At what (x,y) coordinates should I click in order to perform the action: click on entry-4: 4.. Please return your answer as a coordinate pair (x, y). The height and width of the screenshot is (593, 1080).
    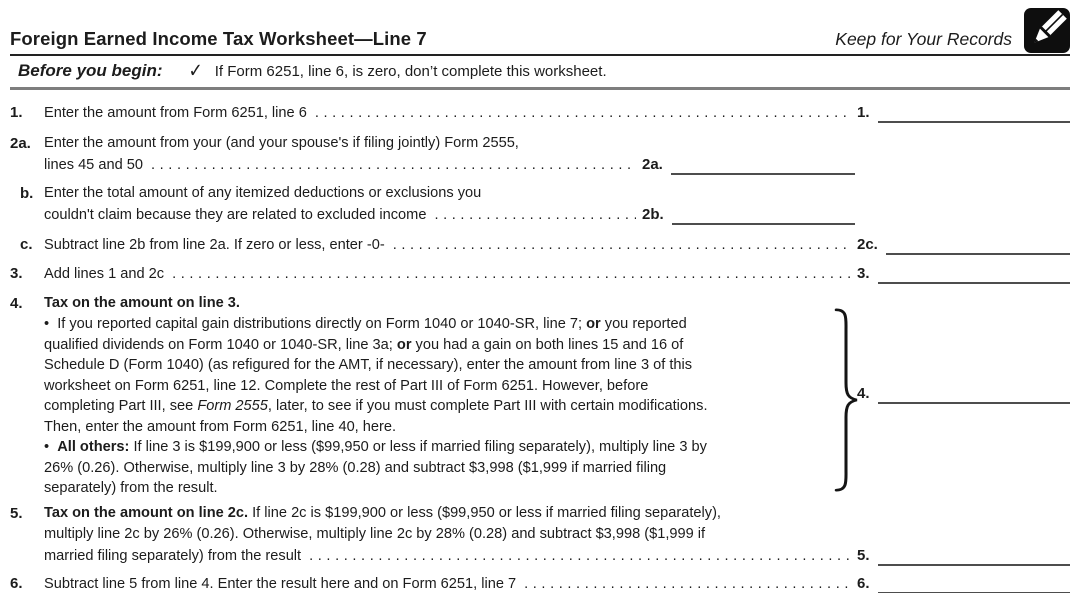
    Looking at the image, I should click on (963, 393).